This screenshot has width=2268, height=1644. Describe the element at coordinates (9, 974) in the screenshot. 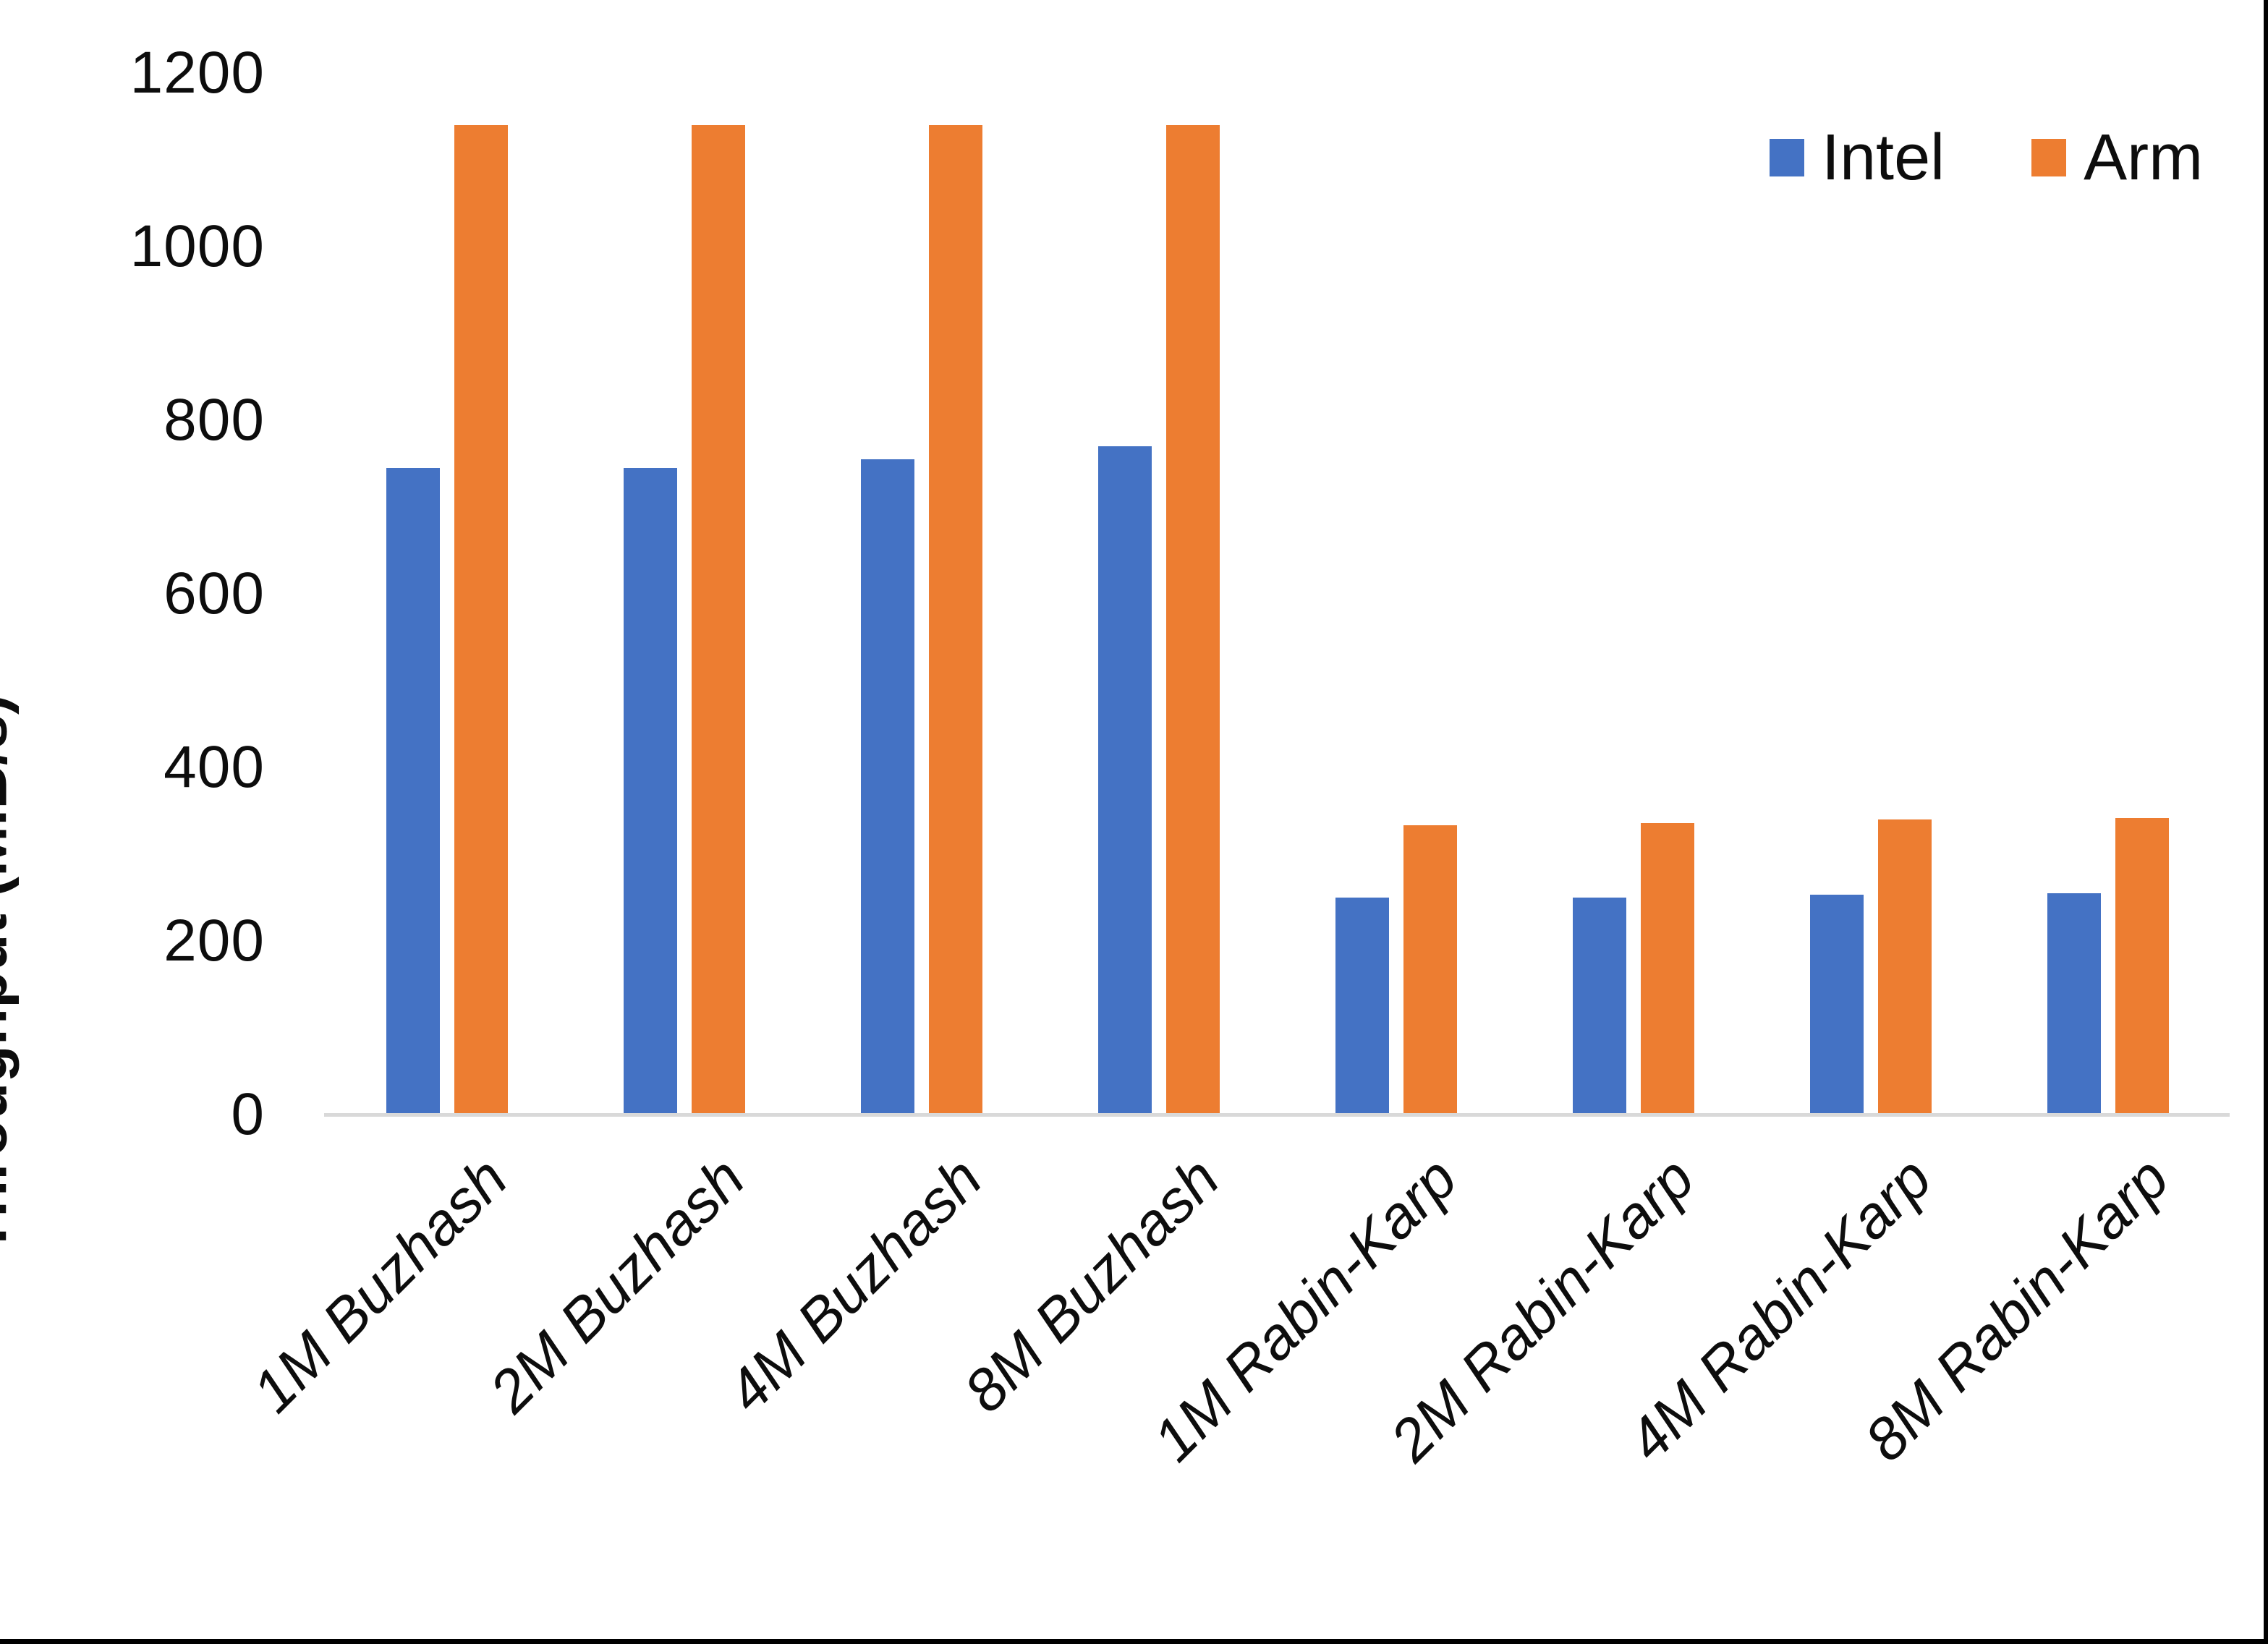

I see `y-axis-title-text: Throughput (MiB/s)` at that location.